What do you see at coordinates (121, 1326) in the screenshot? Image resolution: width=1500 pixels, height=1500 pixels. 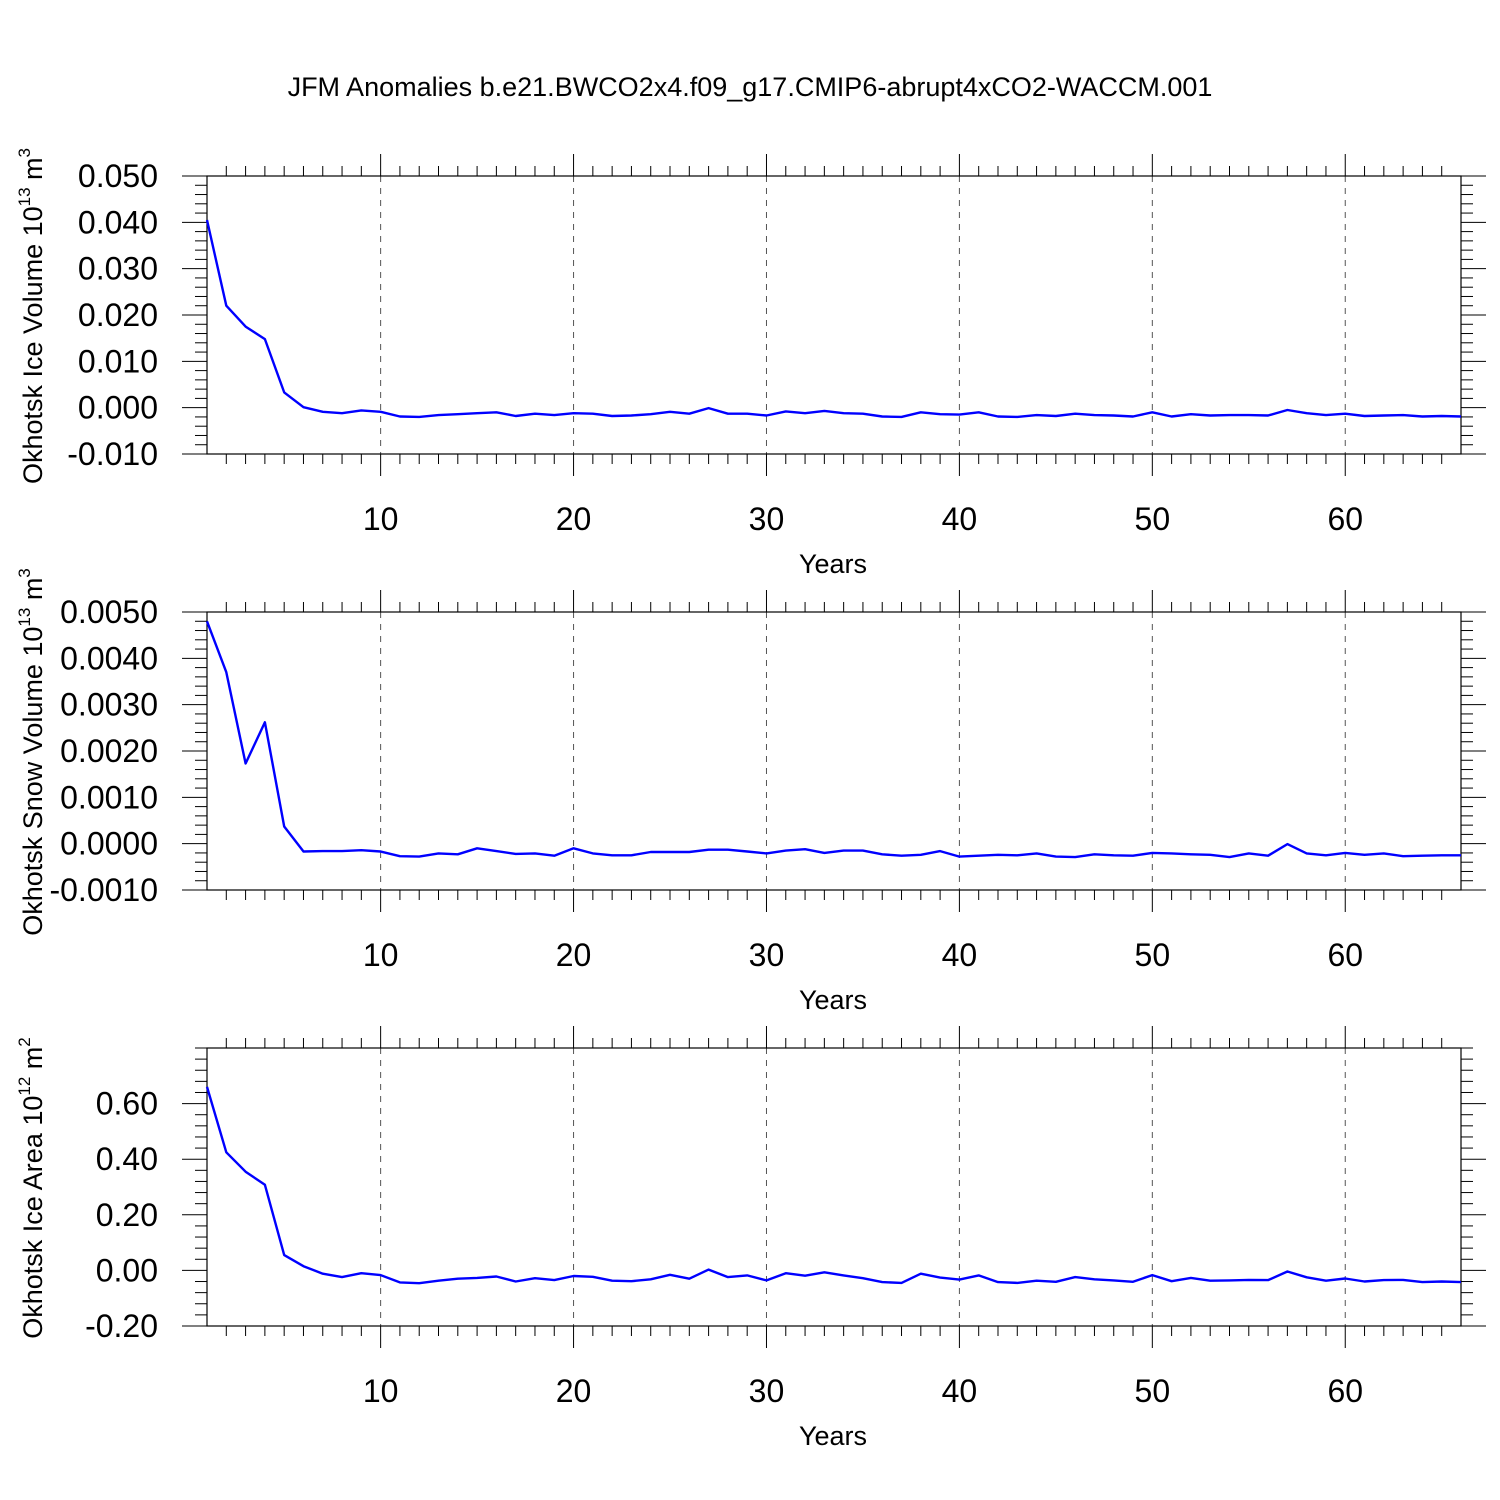 I see `y-tick-label: -0.20` at bounding box center [121, 1326].